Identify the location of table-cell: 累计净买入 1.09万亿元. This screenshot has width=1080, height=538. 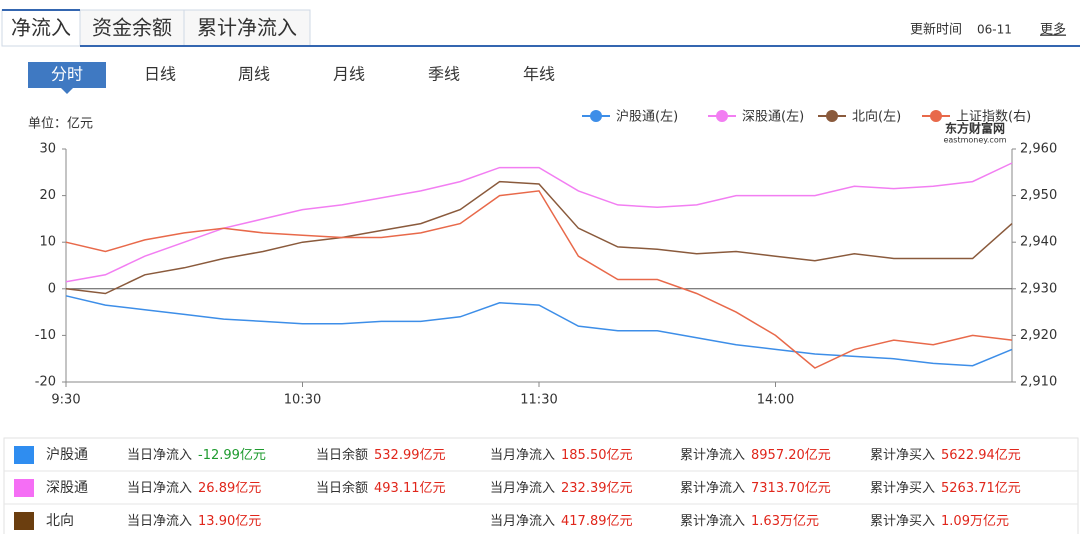
(939, 521).